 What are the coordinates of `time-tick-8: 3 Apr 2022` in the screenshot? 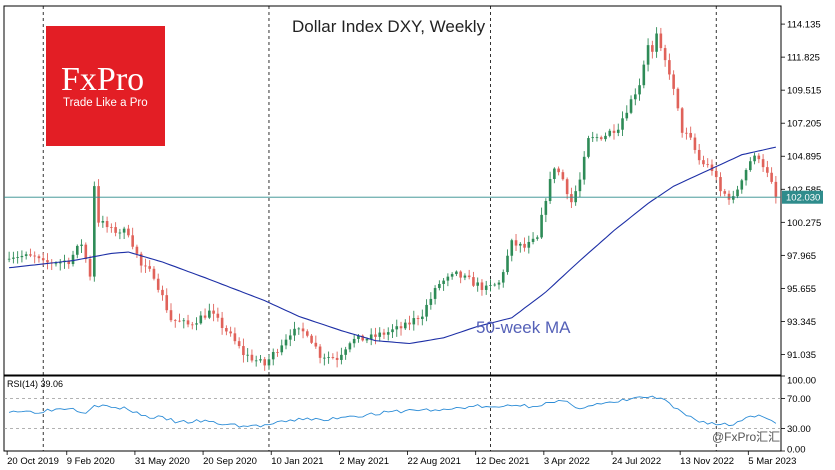 It's located at (567, 461).